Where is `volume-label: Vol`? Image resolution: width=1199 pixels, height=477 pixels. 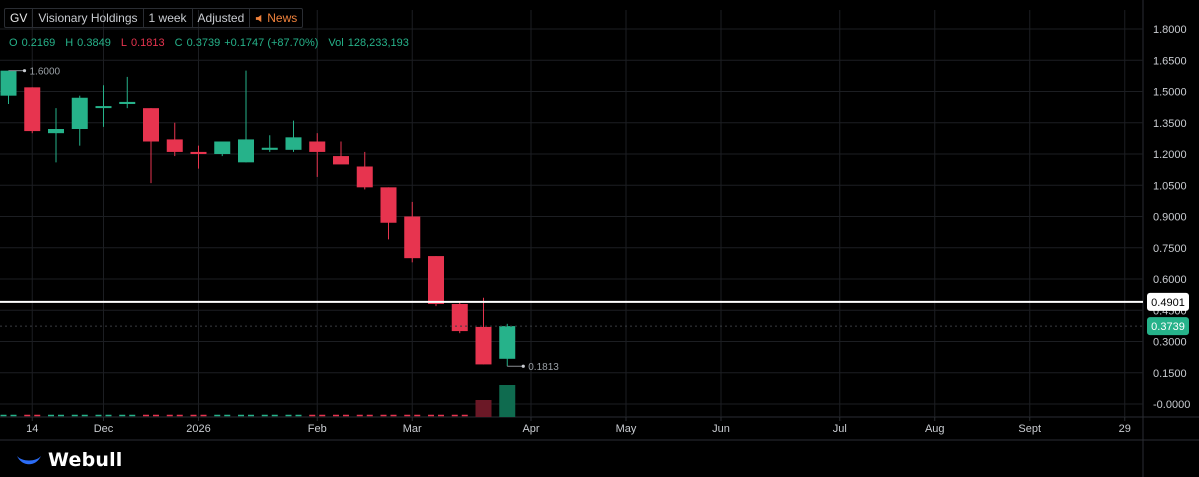
volume-label: Vol is located at coordinates (336, 43).